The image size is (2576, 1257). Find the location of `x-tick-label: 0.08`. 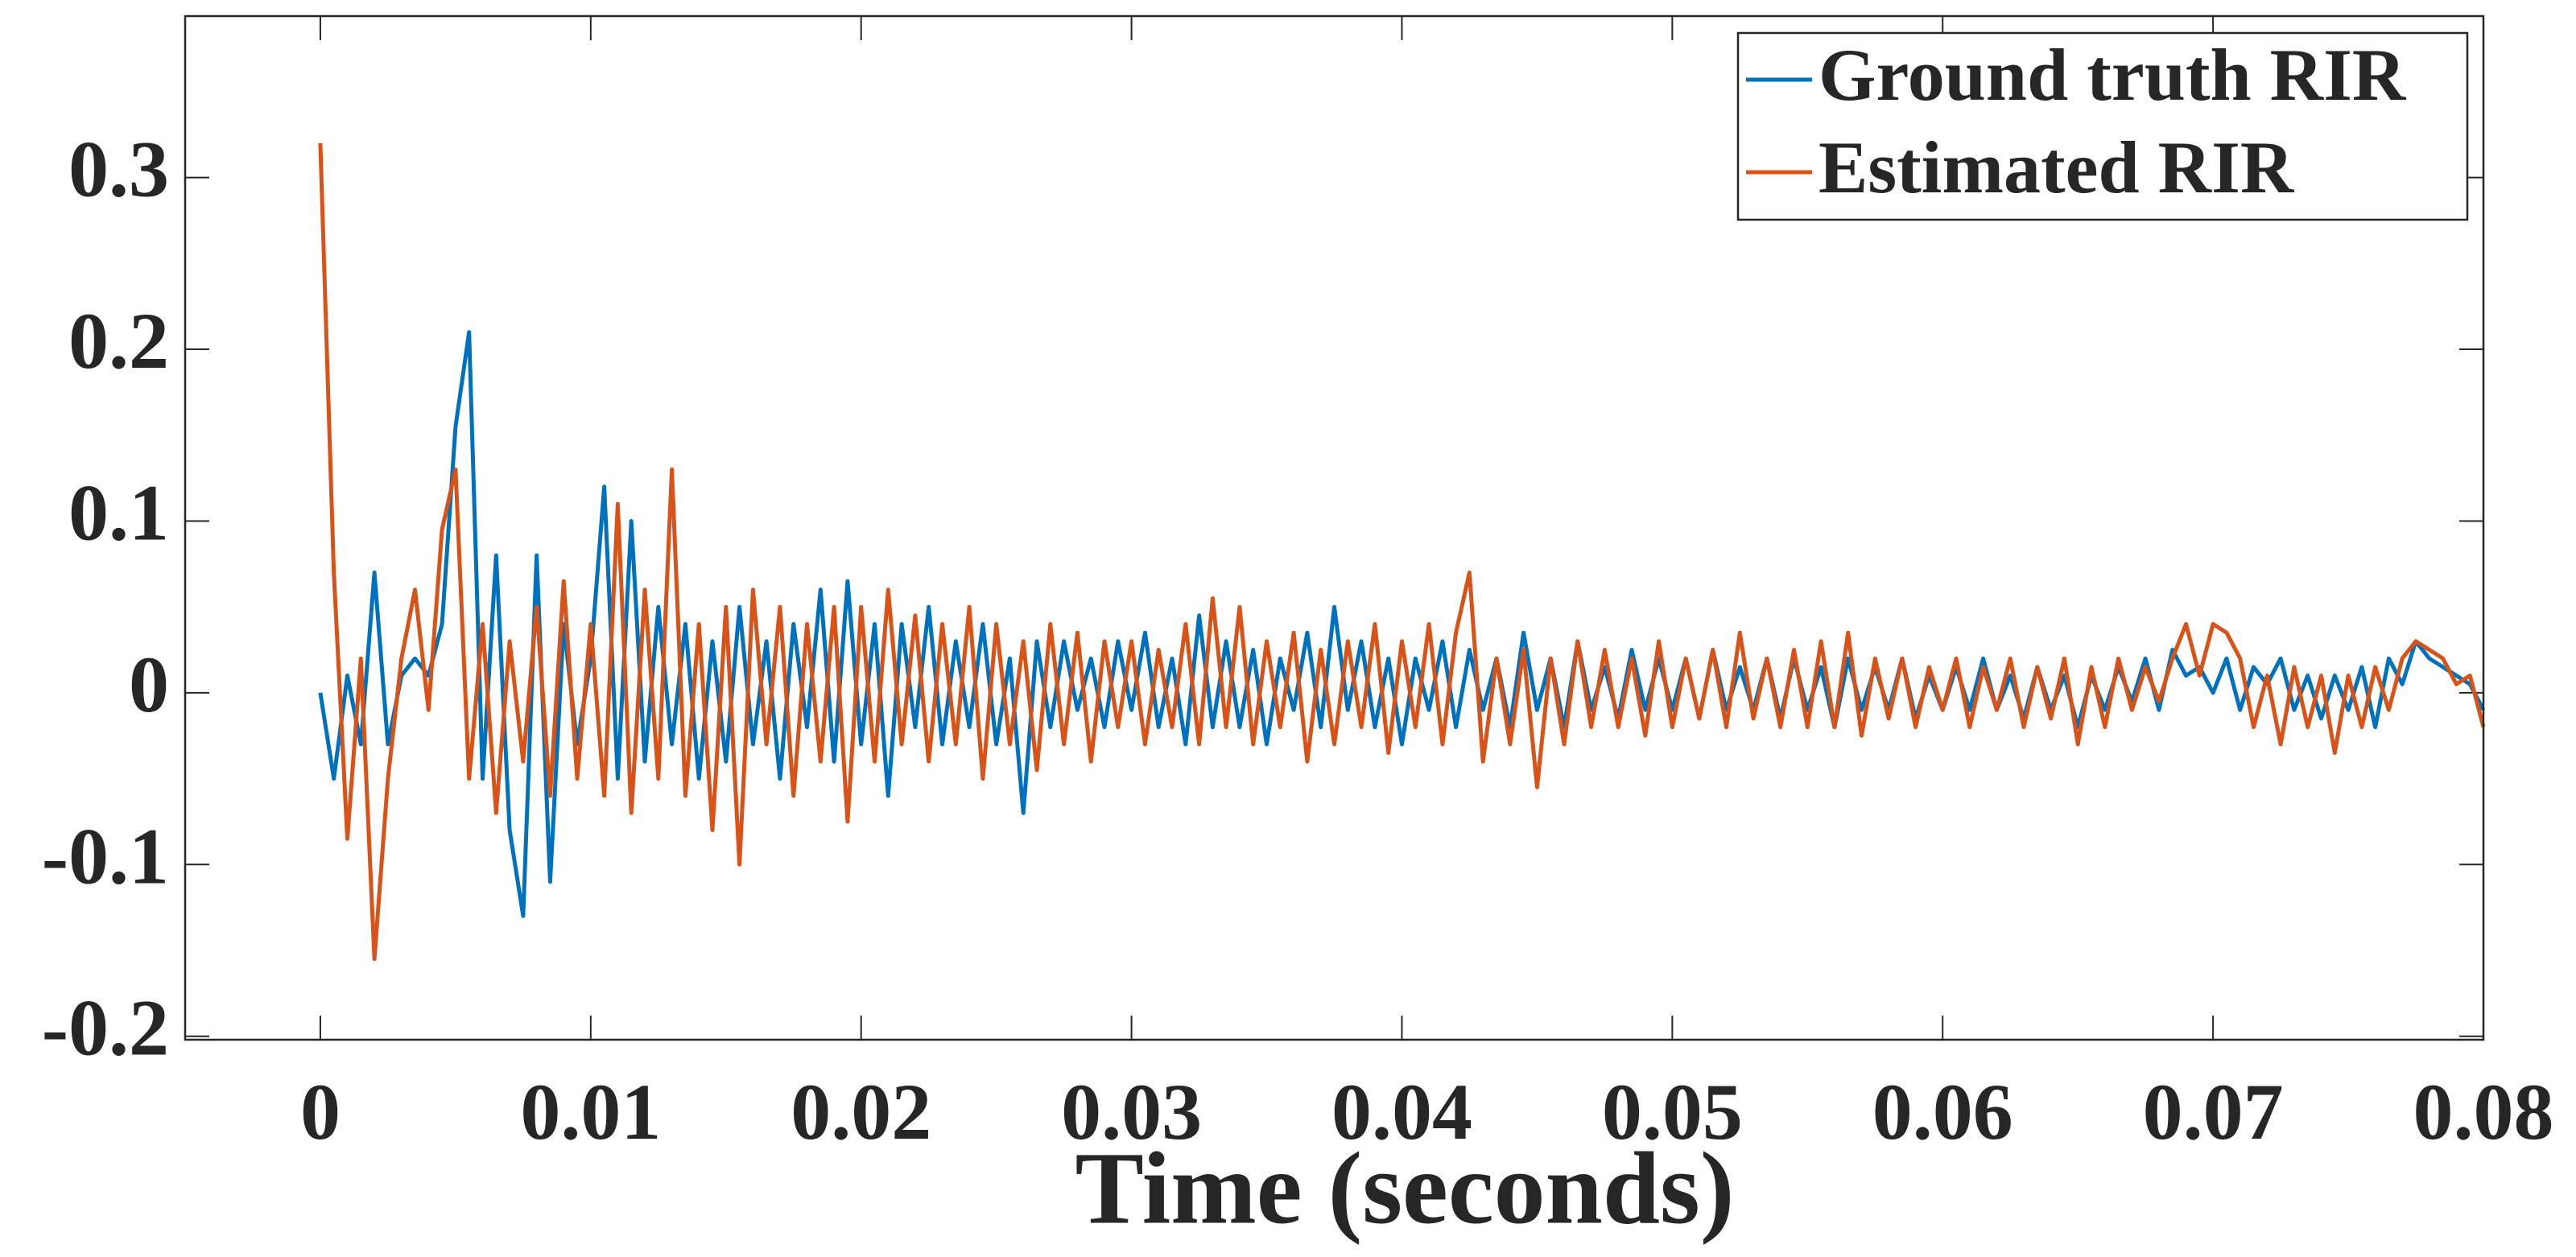

x-tick-label: 0.08 is located at coordinates (2483, 1111).